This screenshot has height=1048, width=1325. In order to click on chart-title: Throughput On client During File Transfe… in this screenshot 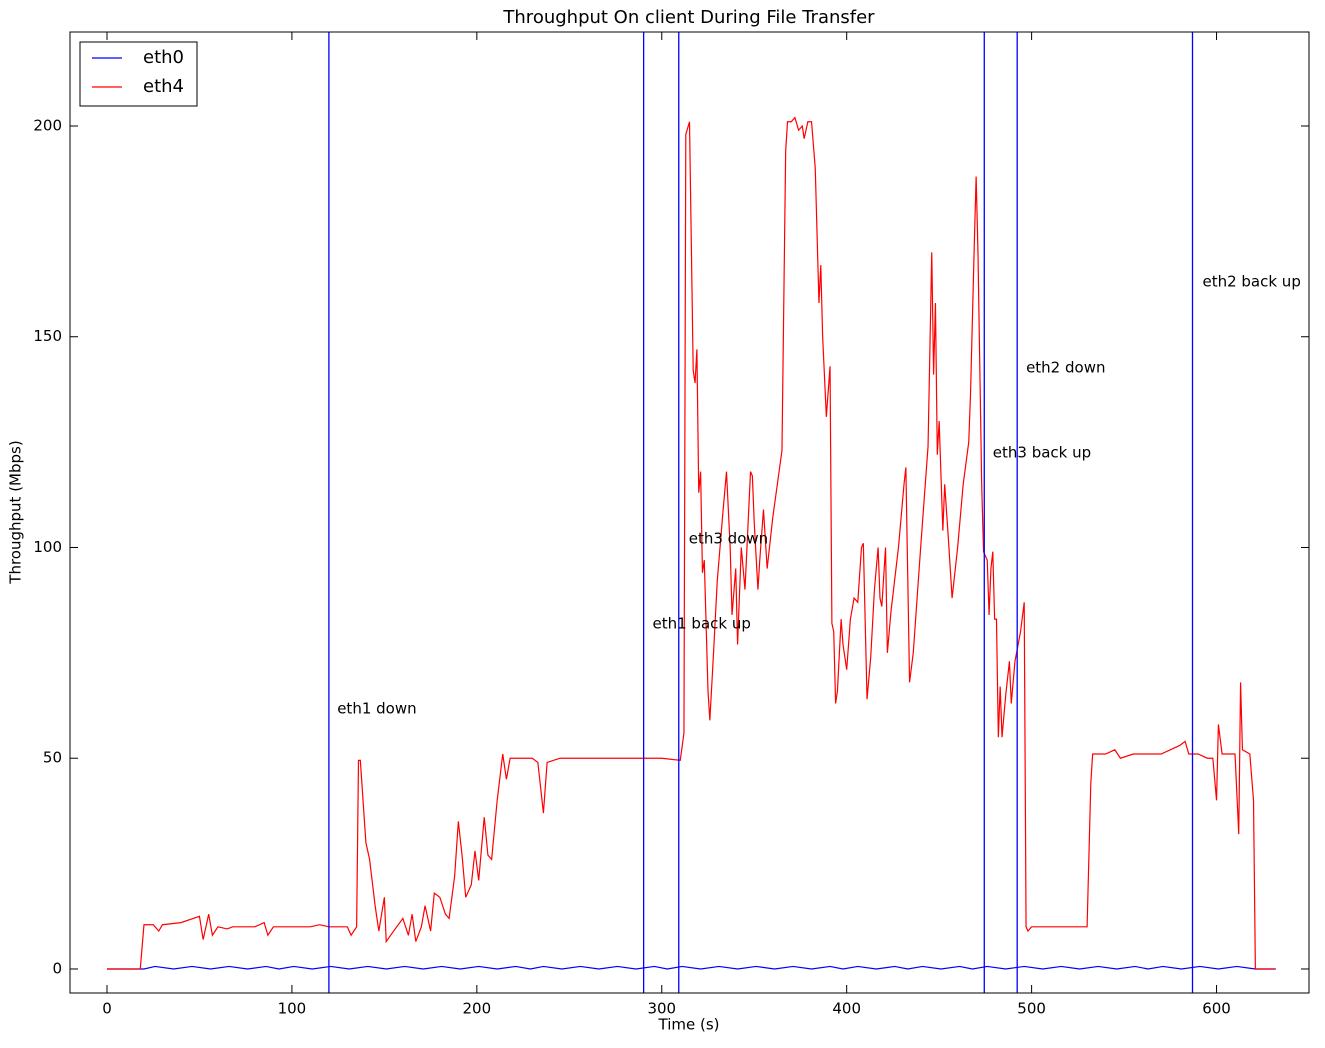, I will do `click(688, 17)`.